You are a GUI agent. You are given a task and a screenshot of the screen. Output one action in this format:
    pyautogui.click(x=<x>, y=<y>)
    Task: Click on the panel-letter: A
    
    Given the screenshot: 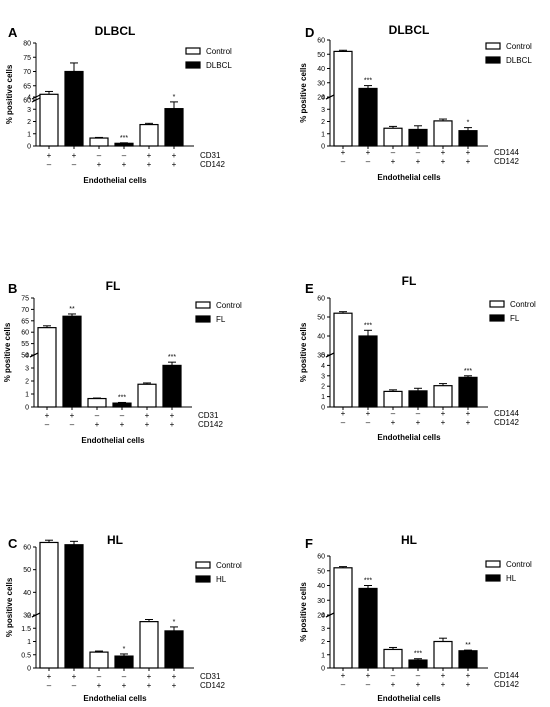 What is the action you would take?
    pyautogui.click(x=13, y=32)
    